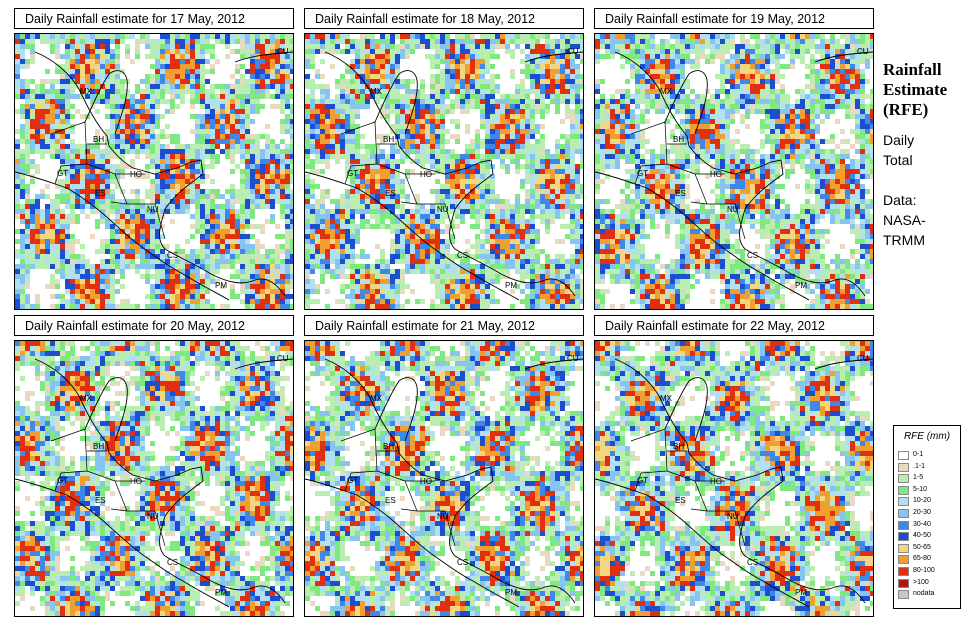  What do you see at coordinates (154, 171) in the screenshot?
I see `rainfall-map: MX CU BH GT HO ES NU CS PM` at bounding box center [154, 171].